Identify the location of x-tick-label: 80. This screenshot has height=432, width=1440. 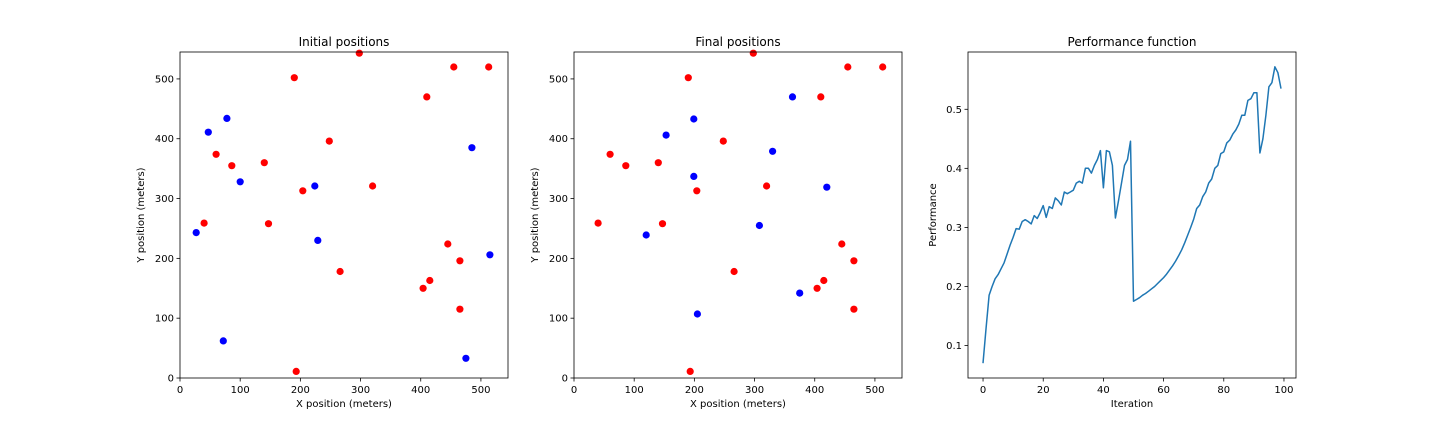
(1223, 390).